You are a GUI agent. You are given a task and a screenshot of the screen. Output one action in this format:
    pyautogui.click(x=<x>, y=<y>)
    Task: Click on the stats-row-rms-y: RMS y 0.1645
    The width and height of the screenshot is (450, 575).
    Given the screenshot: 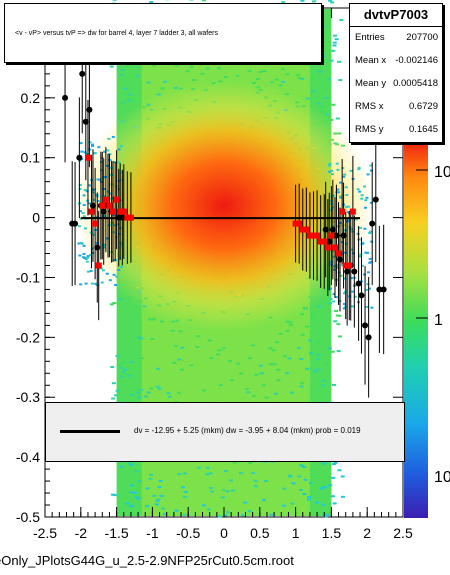 What is the action you would take?
    pyautogui.click(x=396, y=130)
    